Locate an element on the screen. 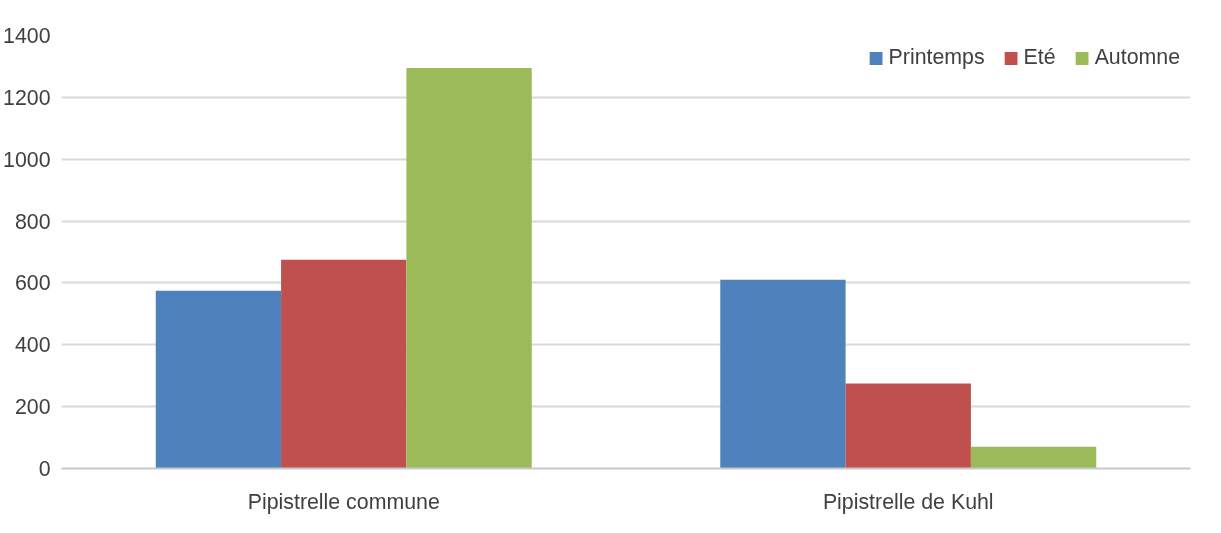  legend-label: Printemps is located at coordinates (936, 57).